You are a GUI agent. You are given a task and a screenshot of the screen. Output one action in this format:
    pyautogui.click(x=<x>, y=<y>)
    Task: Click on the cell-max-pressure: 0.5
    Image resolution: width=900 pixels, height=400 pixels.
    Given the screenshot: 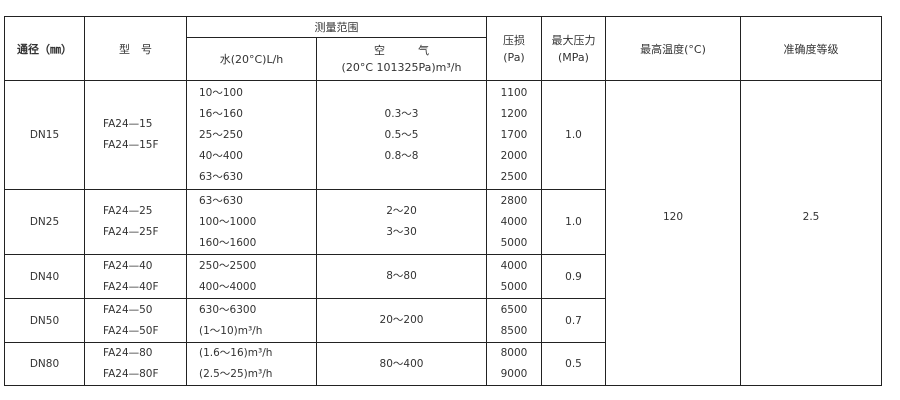 What is the action you would take?
    pyautogui.click(x=573, y=364)
    